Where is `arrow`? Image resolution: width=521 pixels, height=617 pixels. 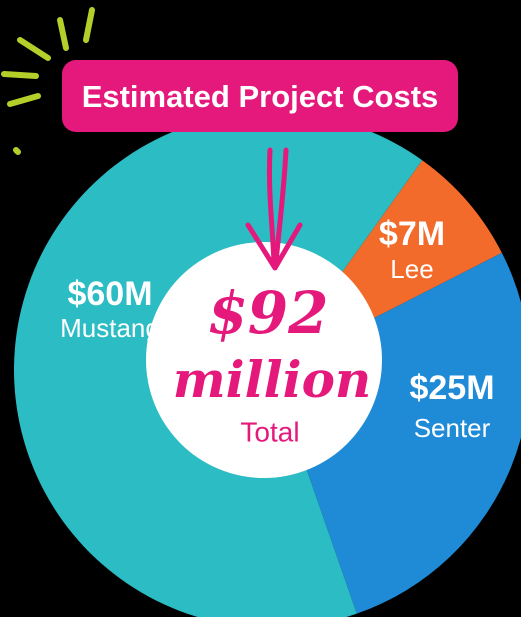 arrow is located at coordinates (274, 209).